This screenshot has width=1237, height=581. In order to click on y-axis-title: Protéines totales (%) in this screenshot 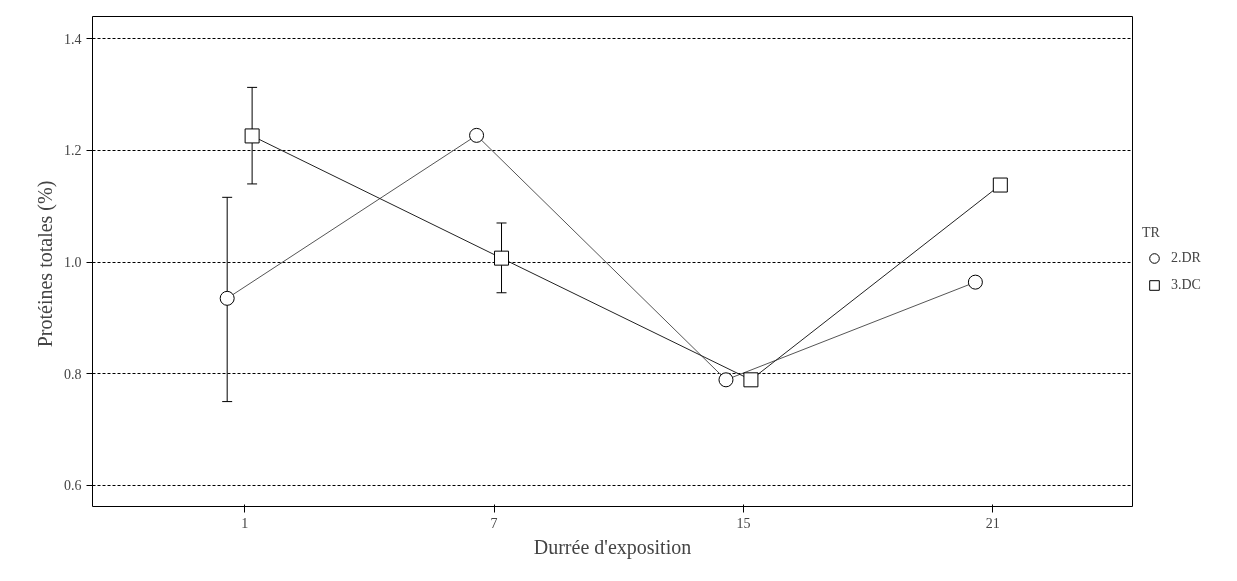, I will do `click(45, 264)`.